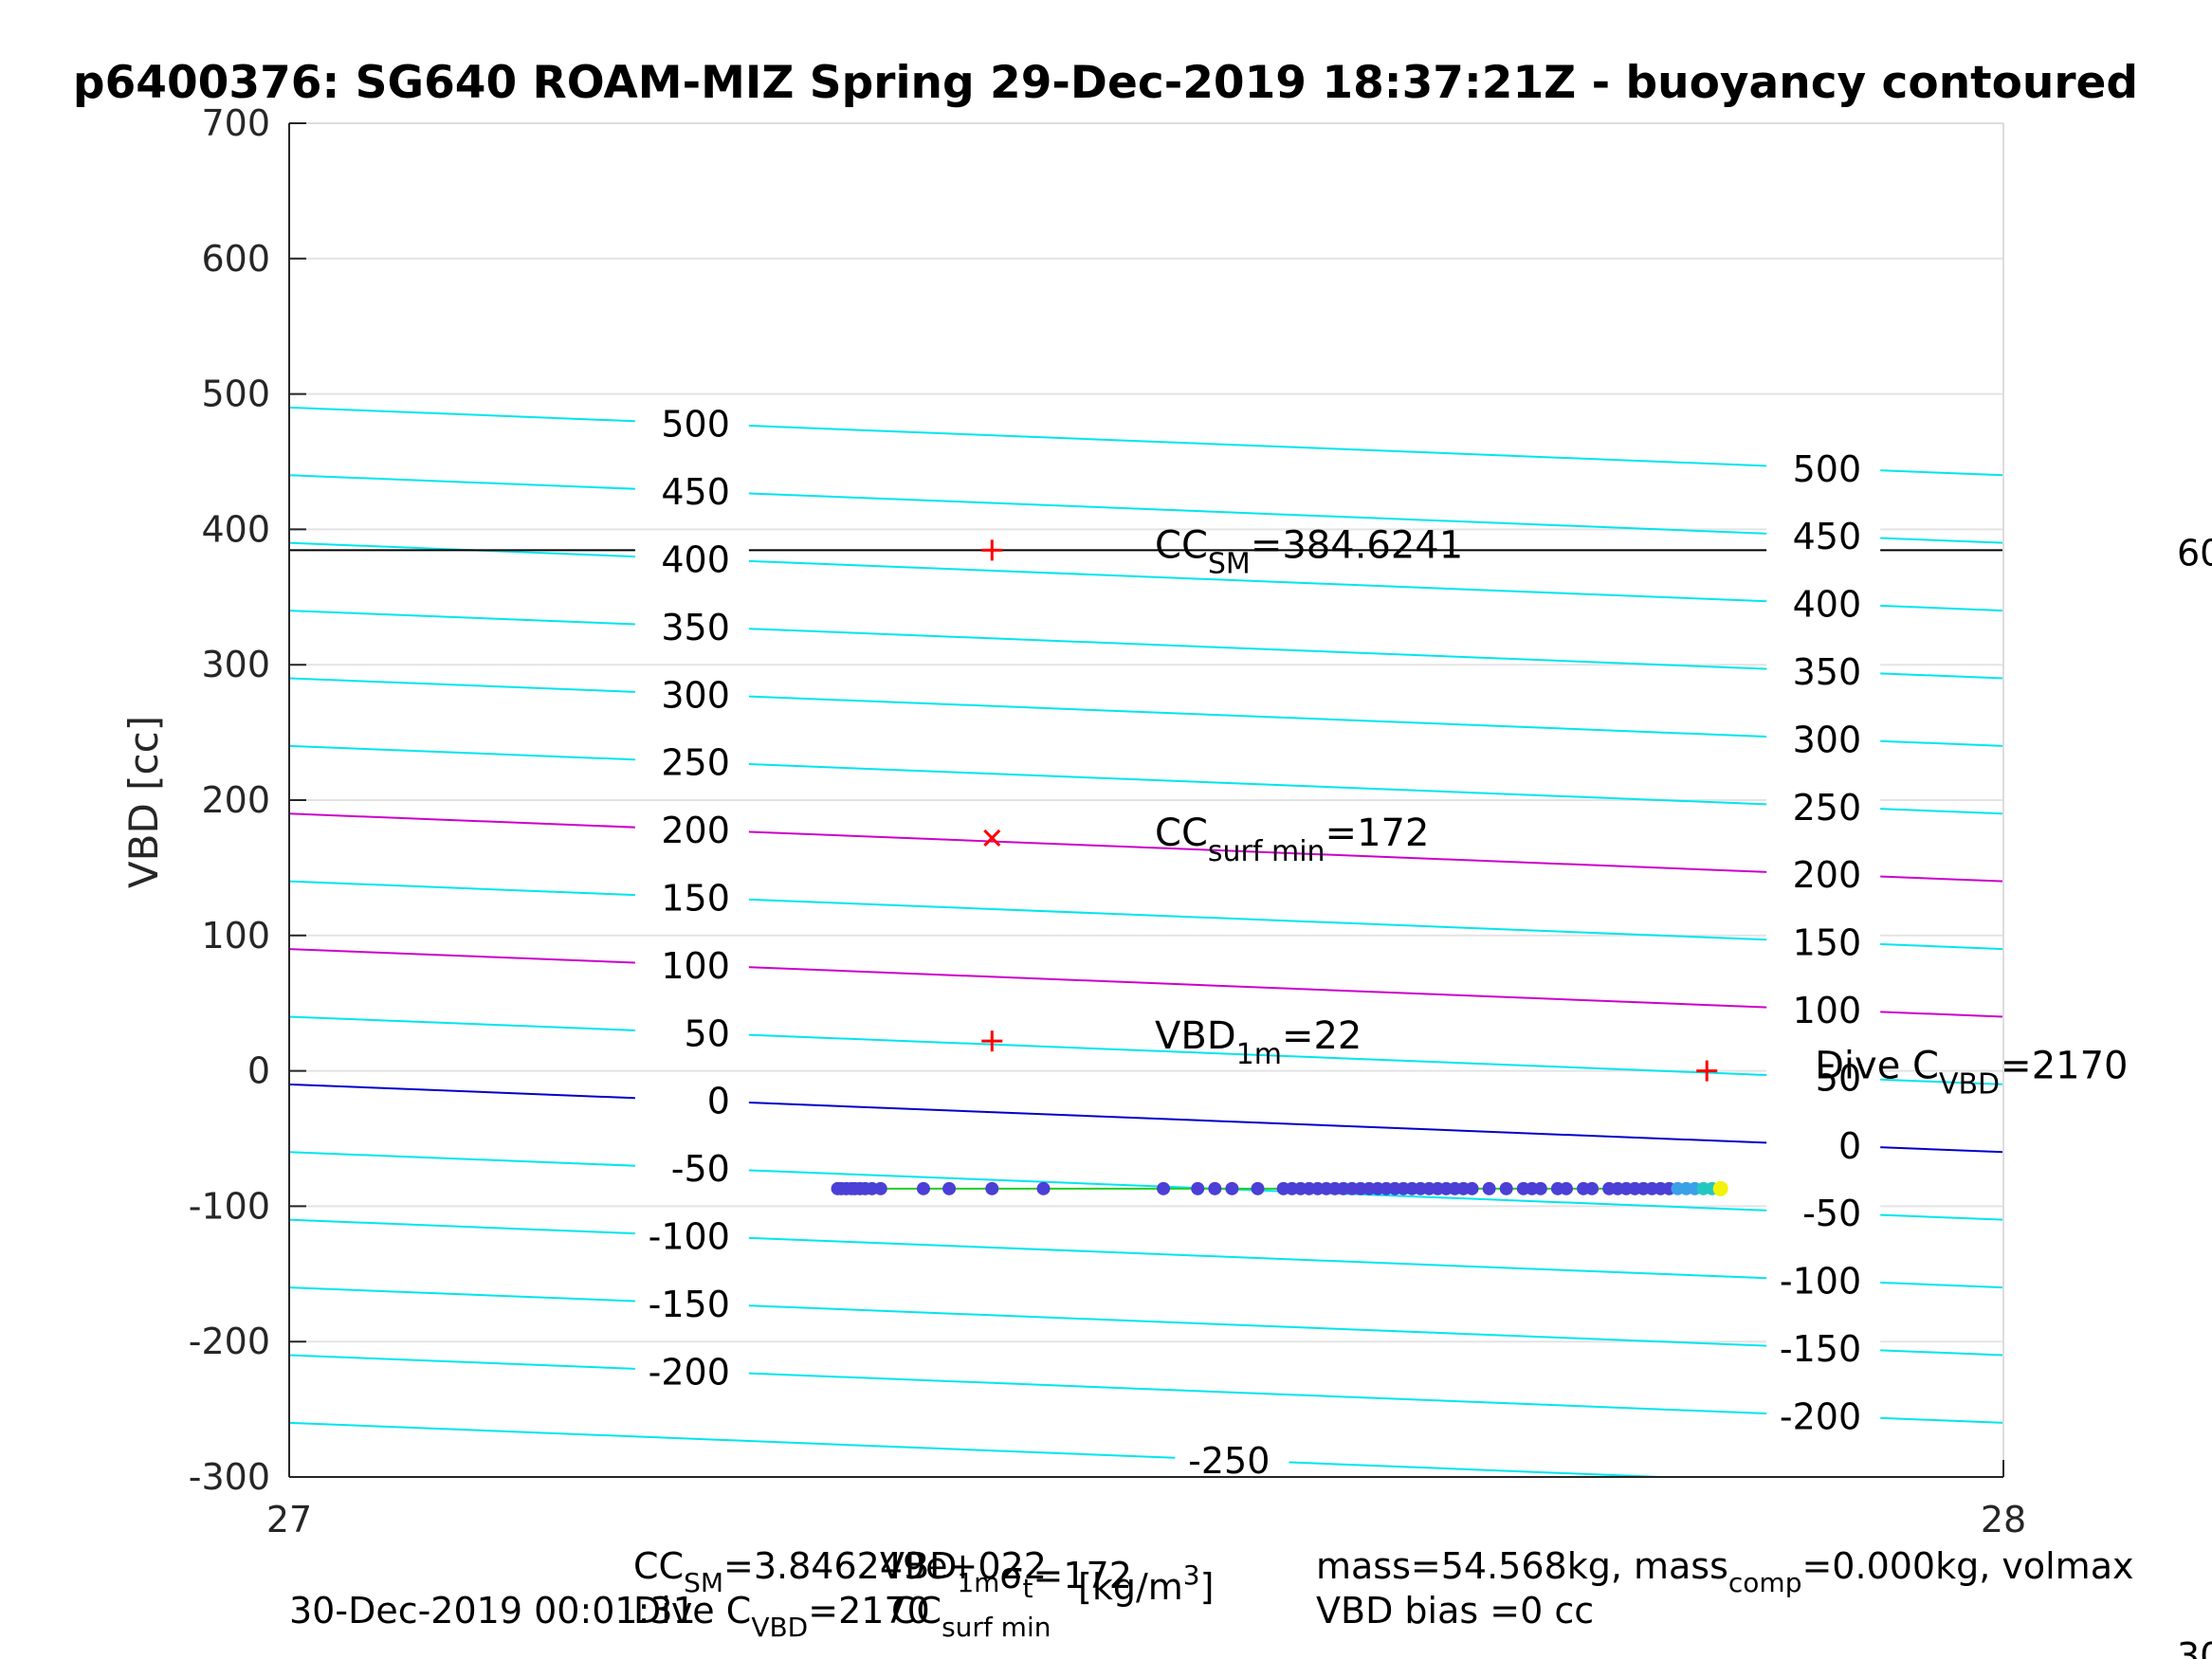 Image resolution: width=2212 pixels, height=1659 pixels. I want to click on footer-mass: mass=54.568kg, masscomp=0.000kg, volmax, so click(1724, 1571).